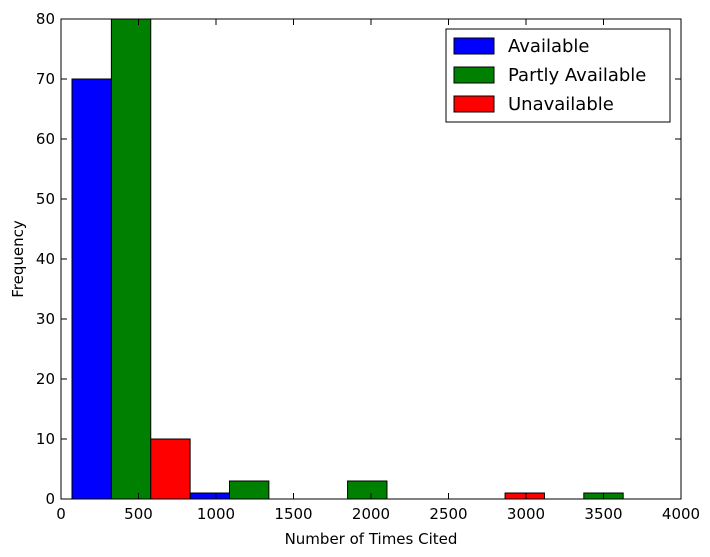 The image size is (710, 557). What do you see at coordinates (448, 514) in the screenshot?
I see `x-tick-label: 2500` at bounding box center [448, 514].